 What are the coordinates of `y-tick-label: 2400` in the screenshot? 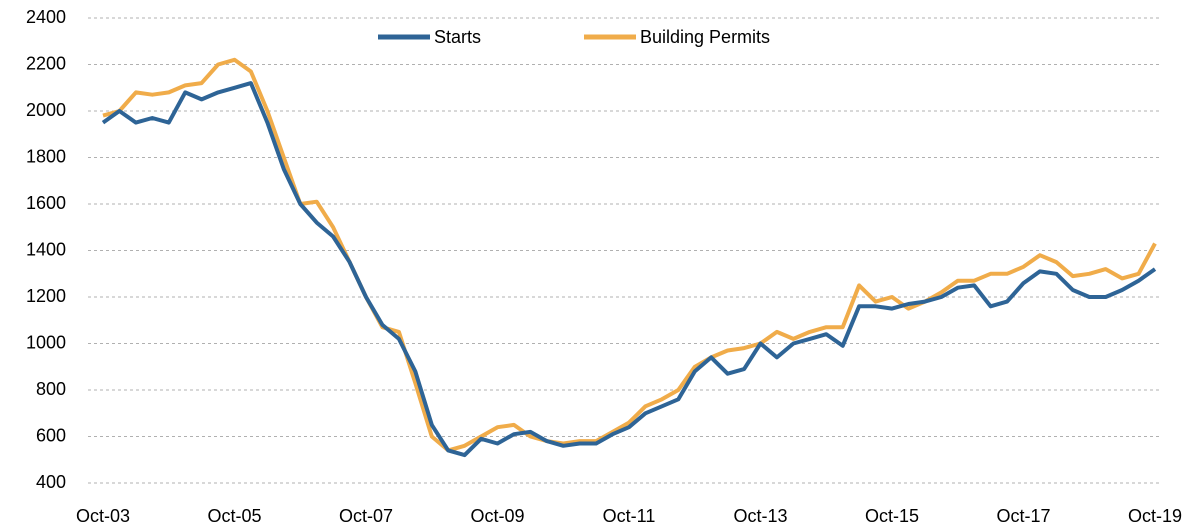 It's located at (46, 17).